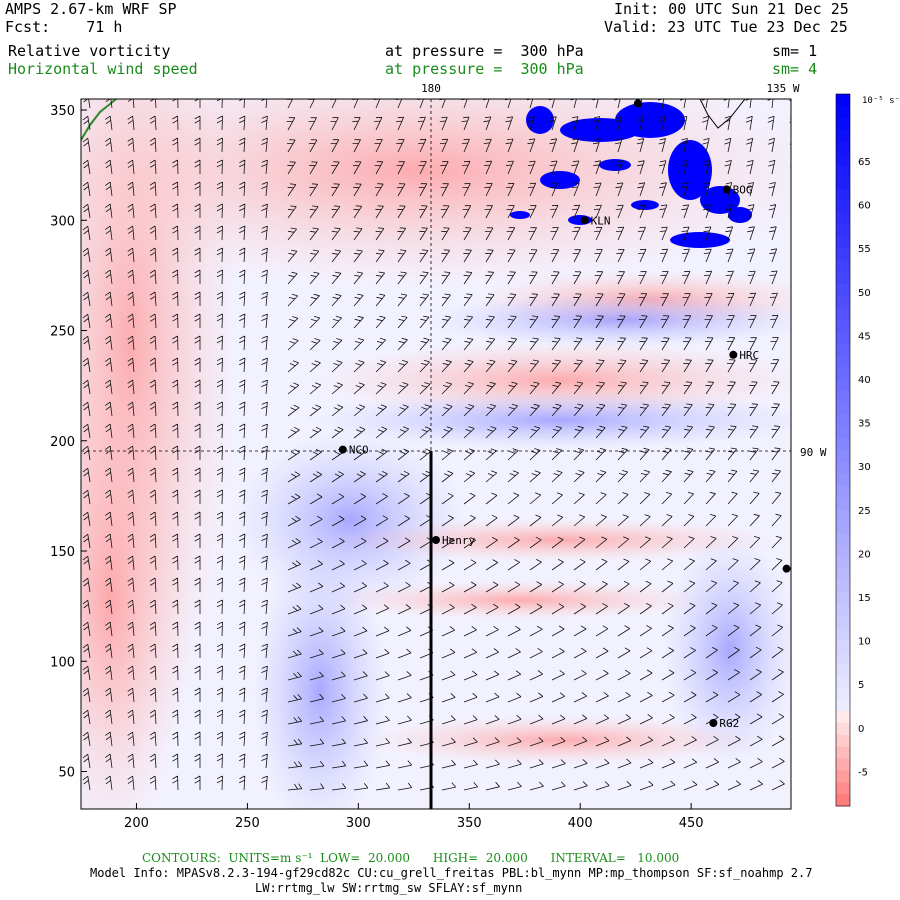 The height and width of the screenshot is (900, 900). Describe the element at coordinates (749, 355) in the screenshot. I see `station-label: HRC` at that location.